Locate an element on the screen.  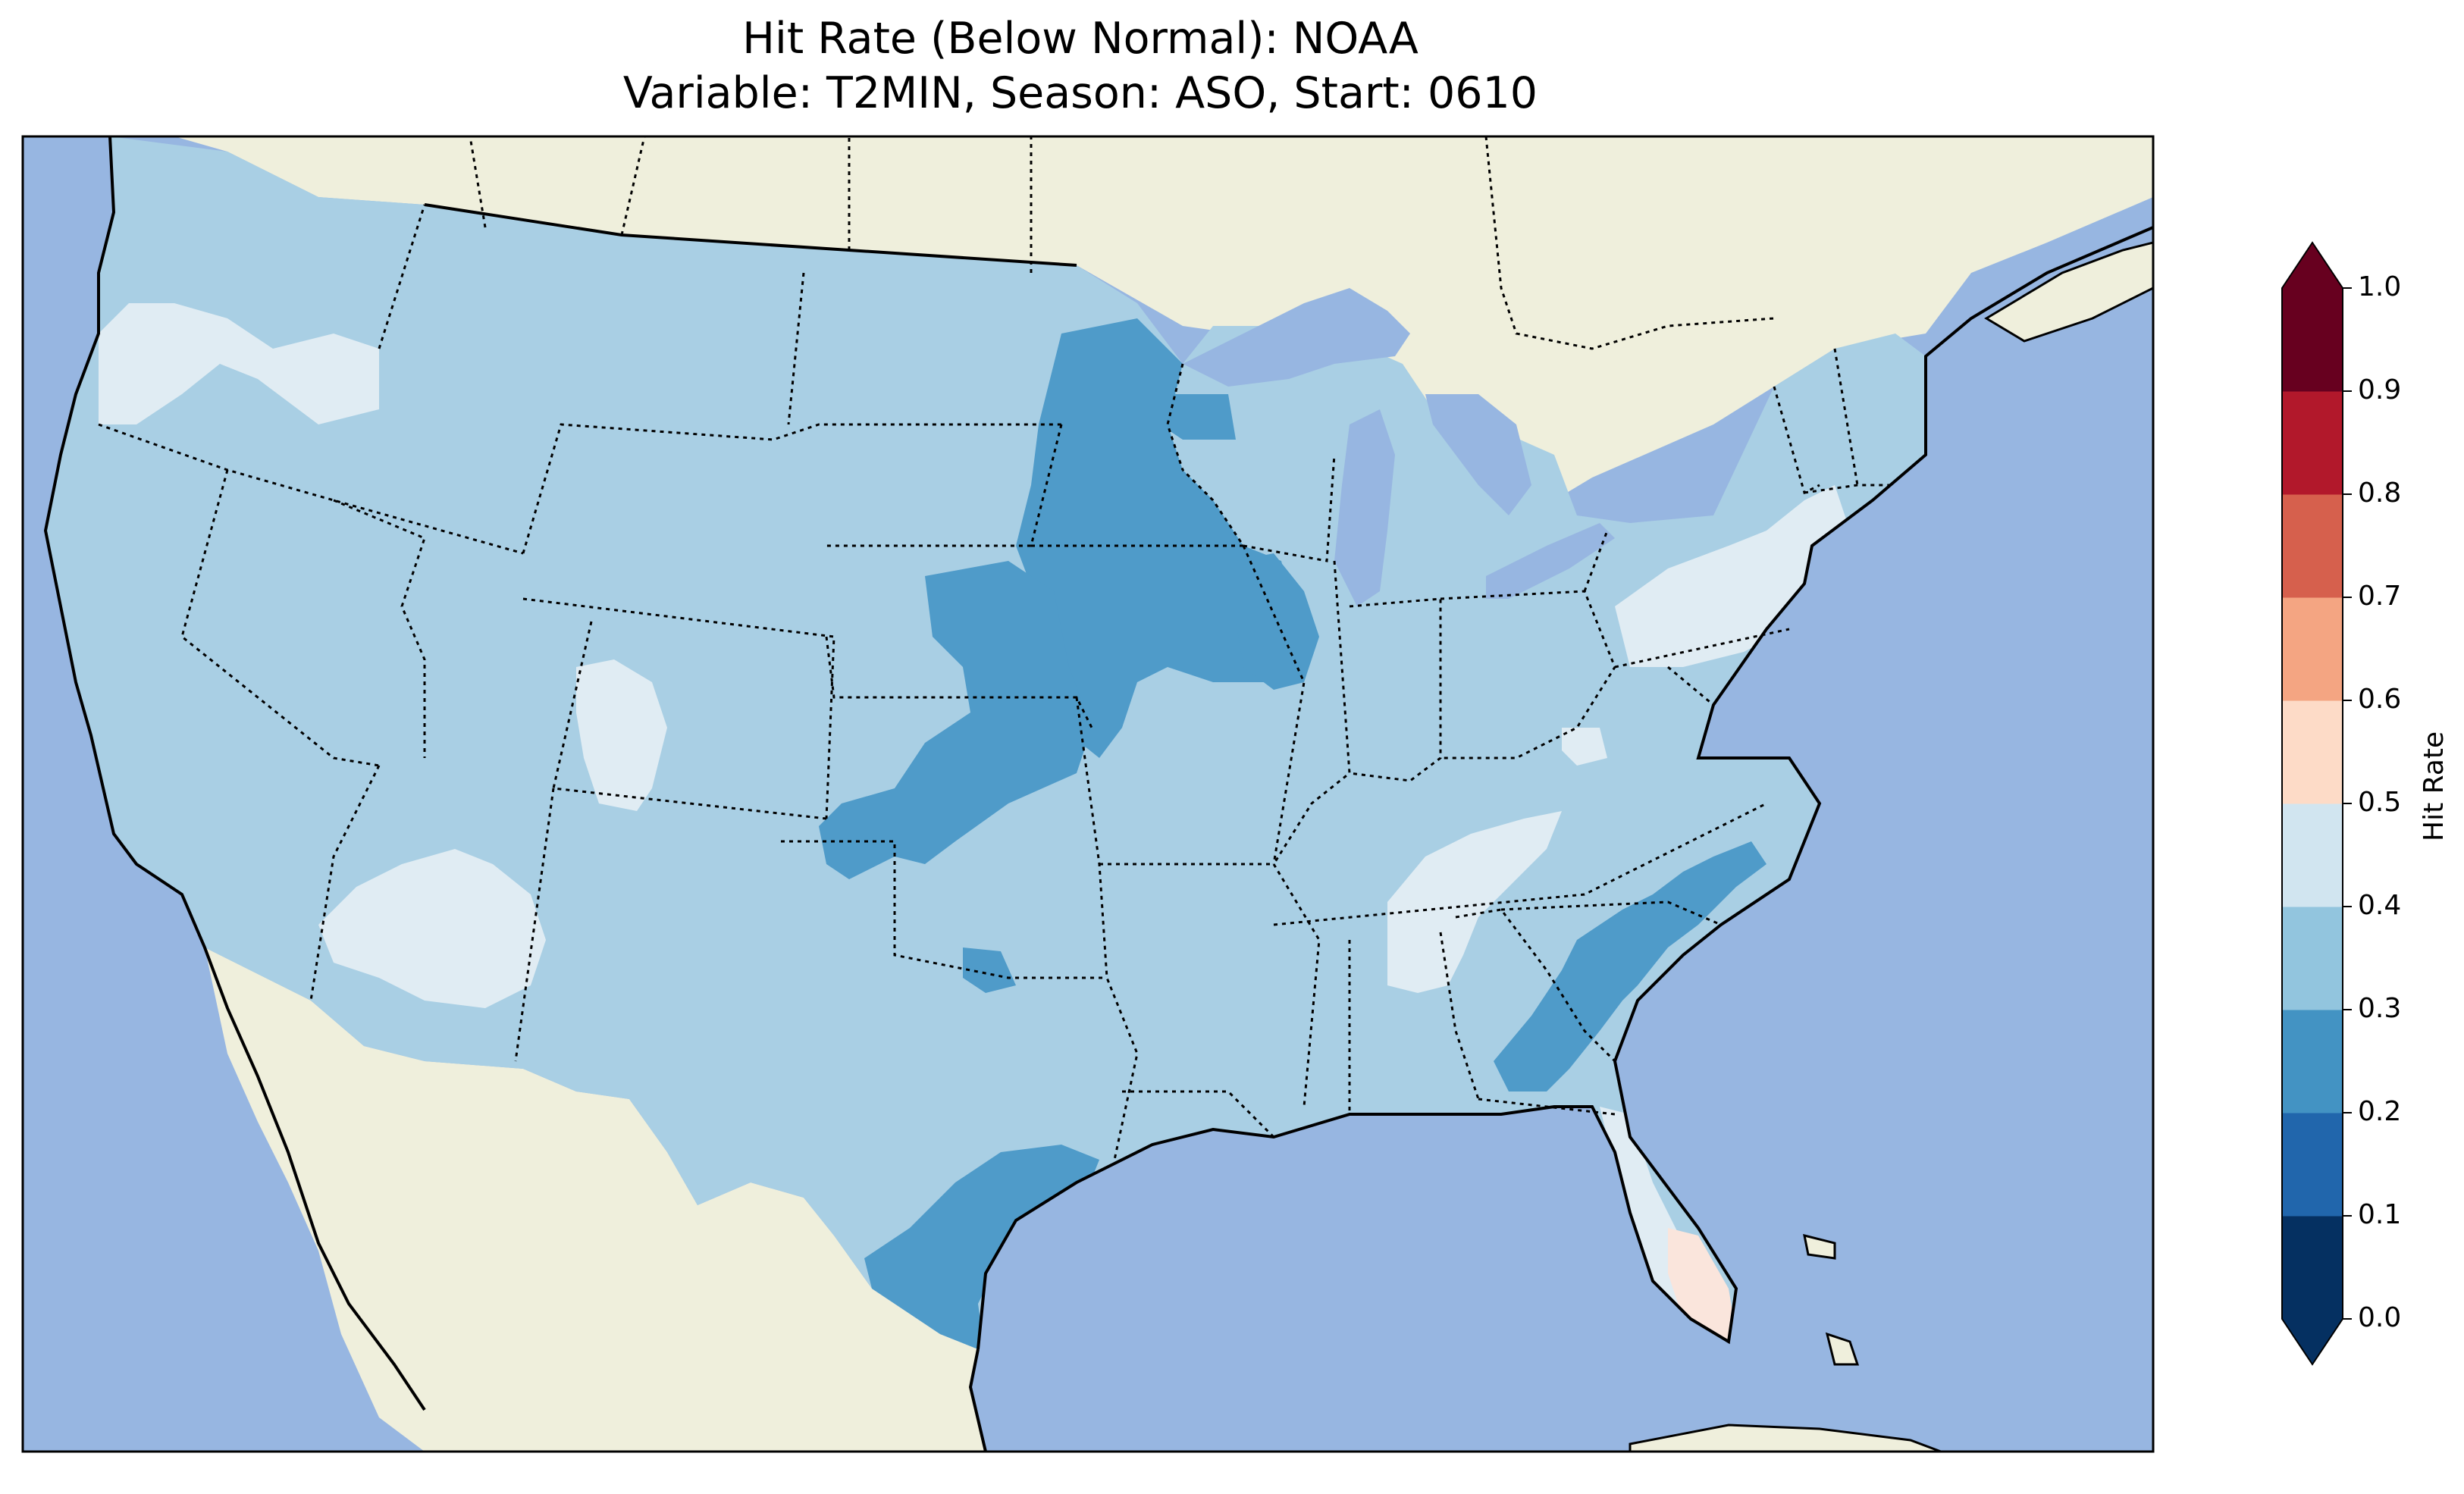
colorbar-tick-label: 0.4 is located at coordinates (2380, 905).